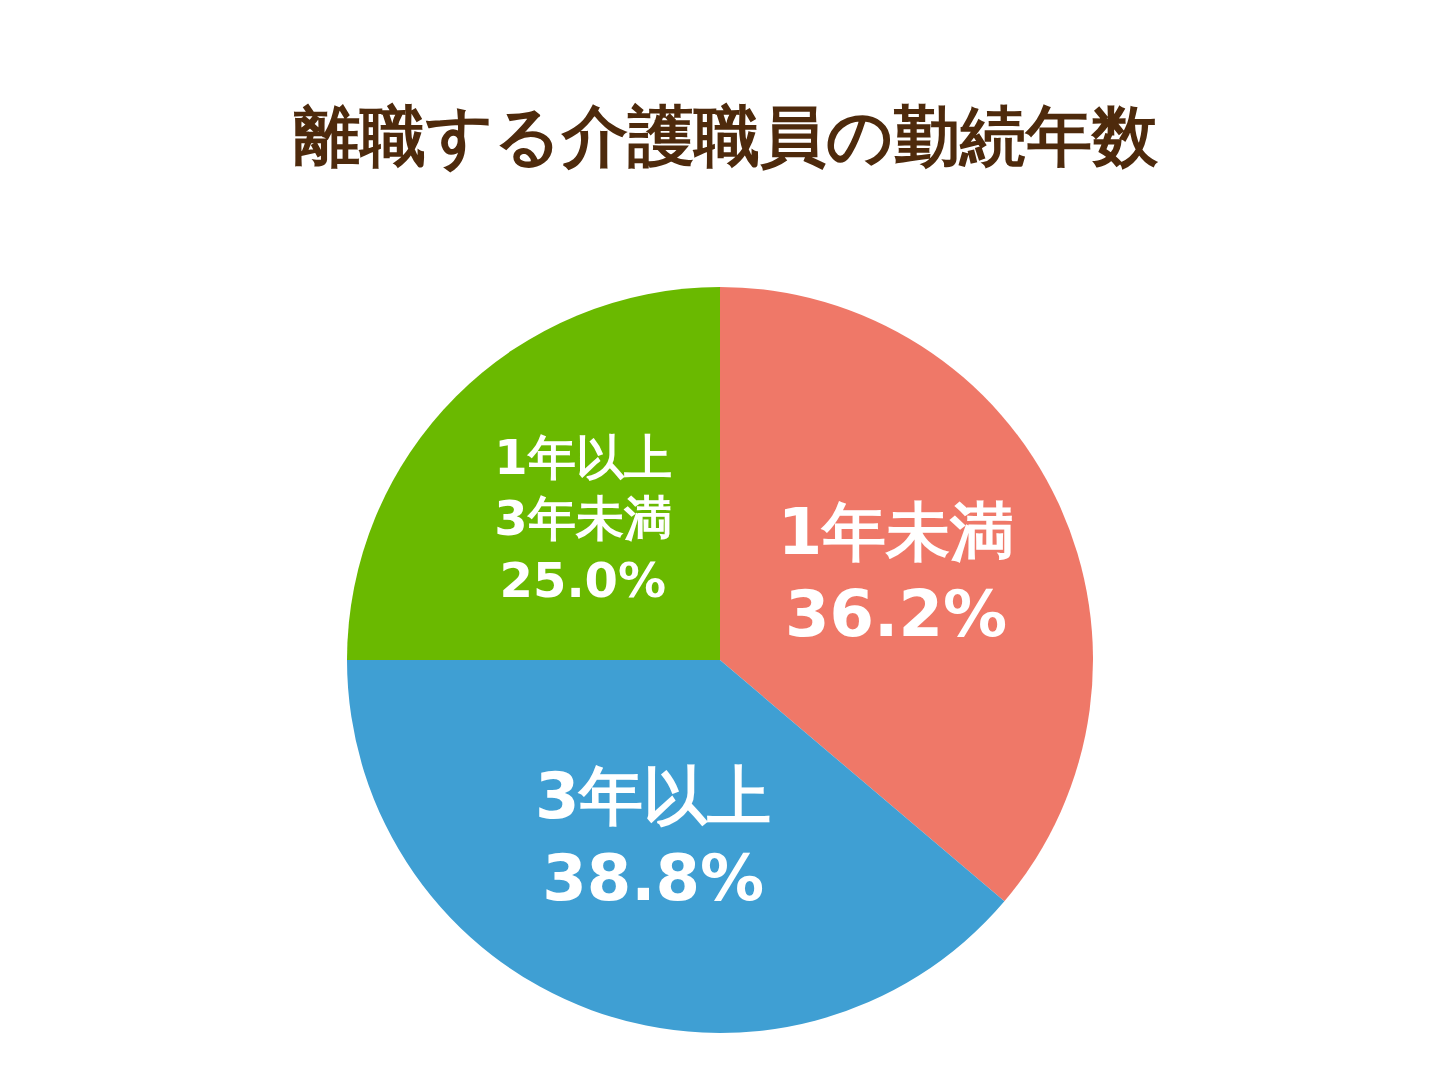 The height and width of the screenshot is (1089, 1452). I want to click on slice-label: 3年以上, so click(653, 795).